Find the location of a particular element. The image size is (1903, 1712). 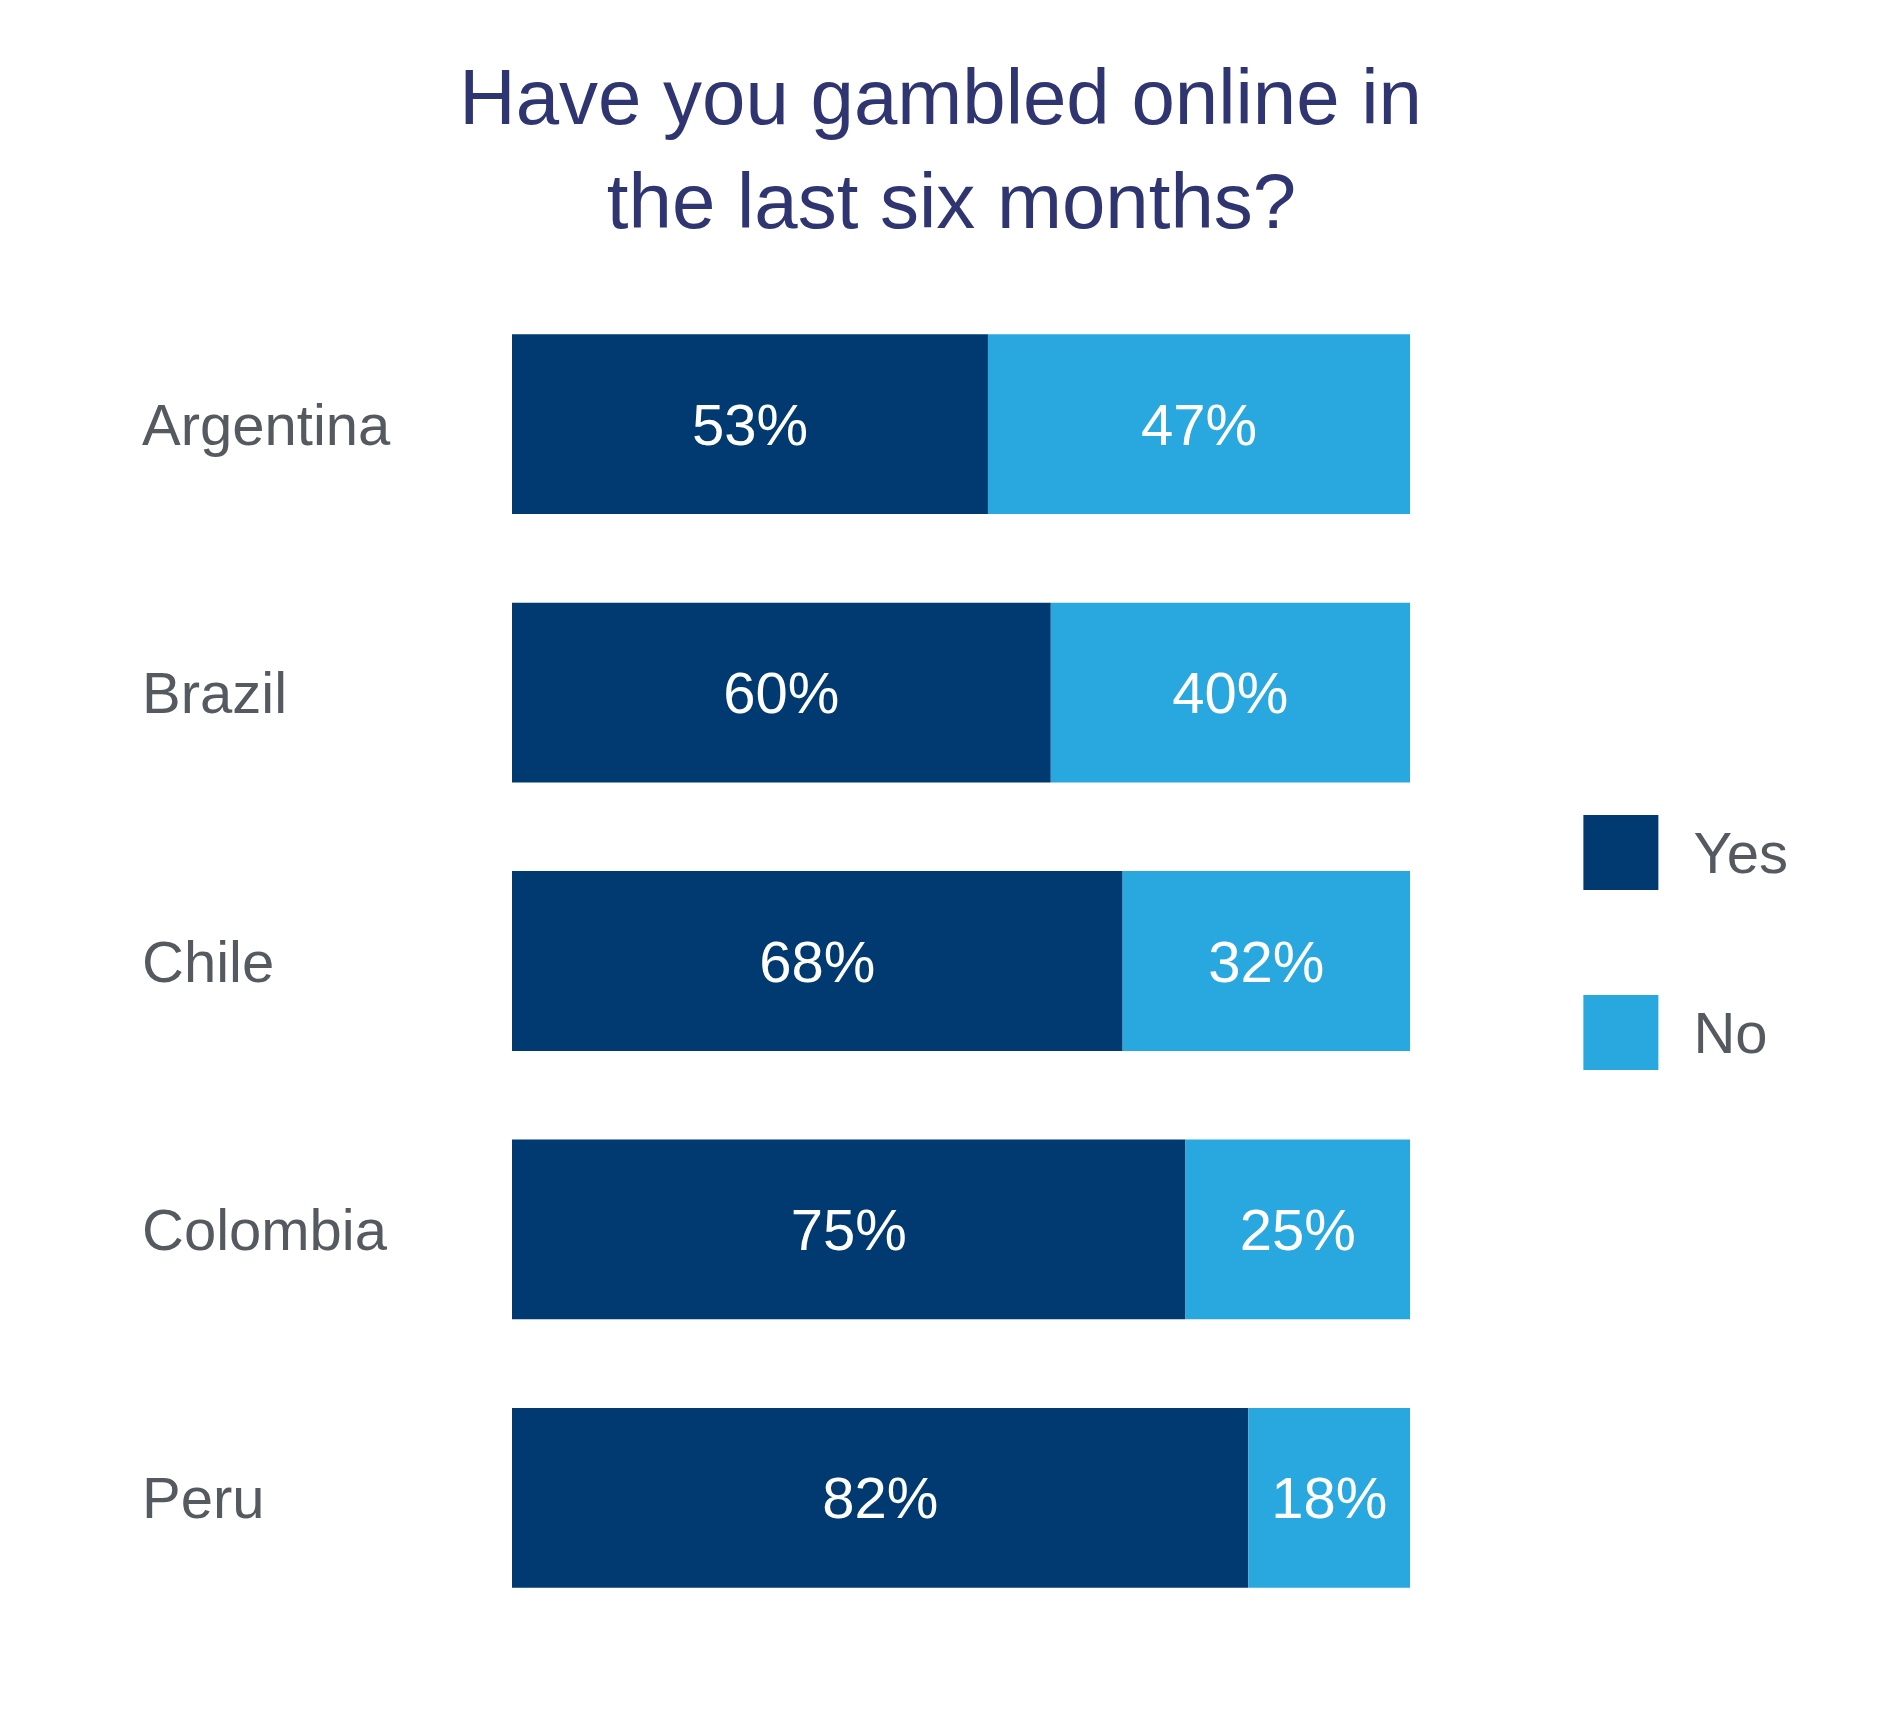

data-label: 68% is located at coordinates (817, 961).